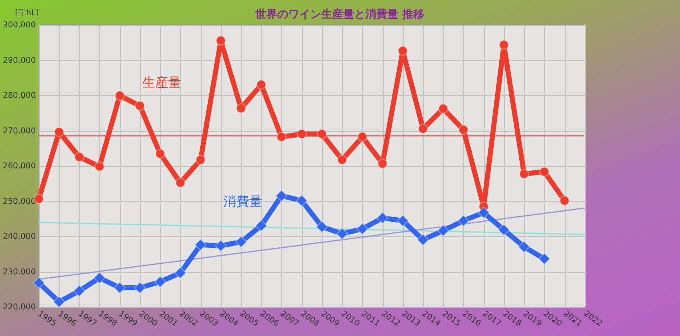  Describe the element at coordinates (339, 14) in the screenshot. I see `chart-title: 世界のワイン生産量と消費量 推移` at that location.